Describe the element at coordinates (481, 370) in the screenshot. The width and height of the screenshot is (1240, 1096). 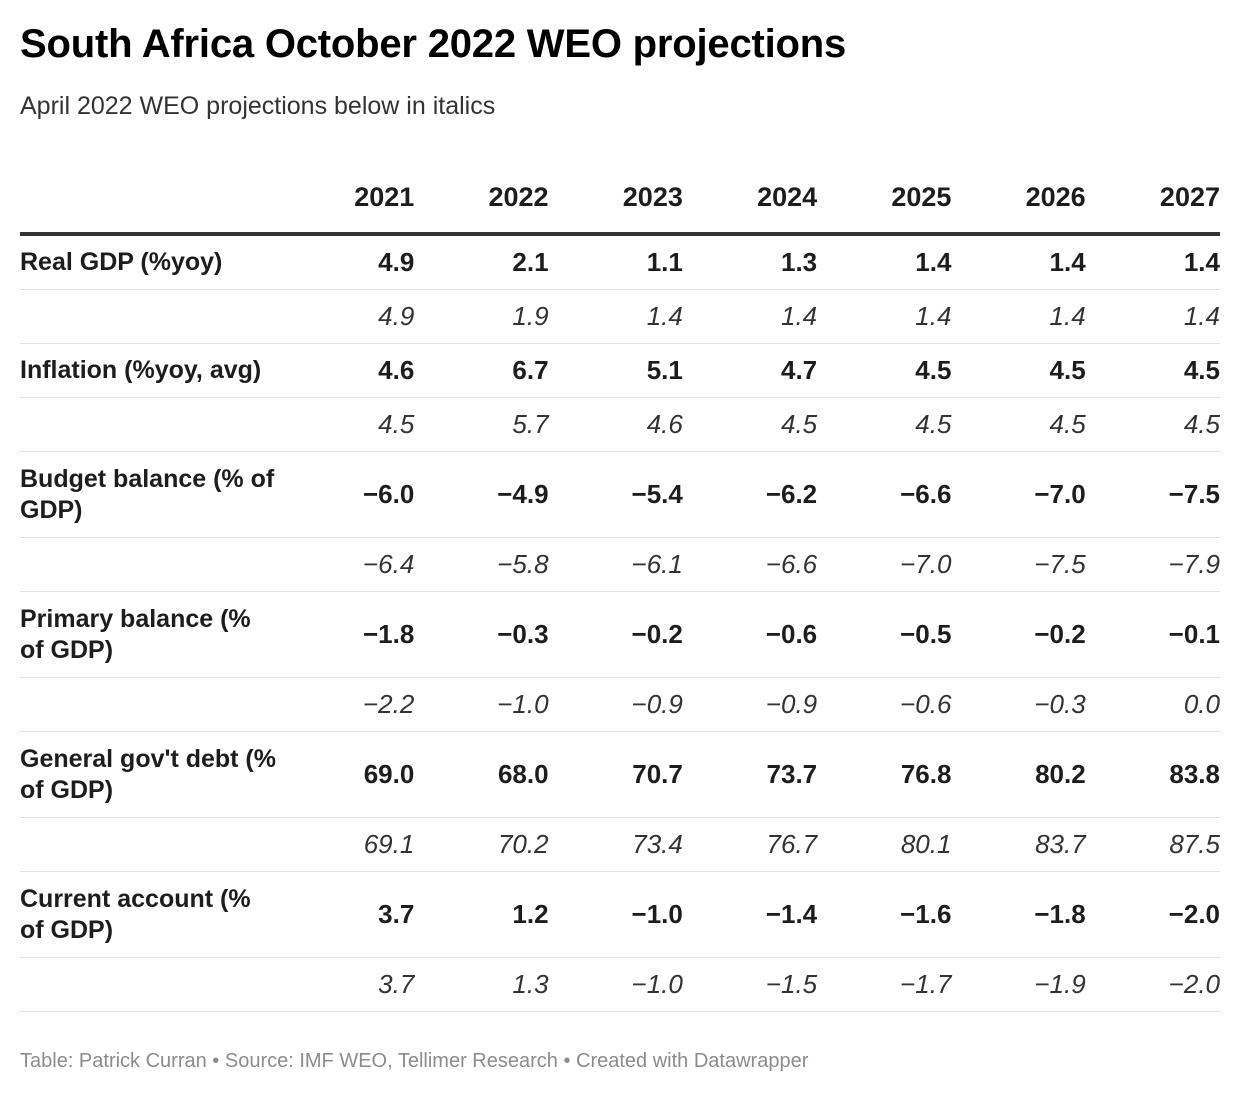
I see `october-value-cell: 6.7` at that location.